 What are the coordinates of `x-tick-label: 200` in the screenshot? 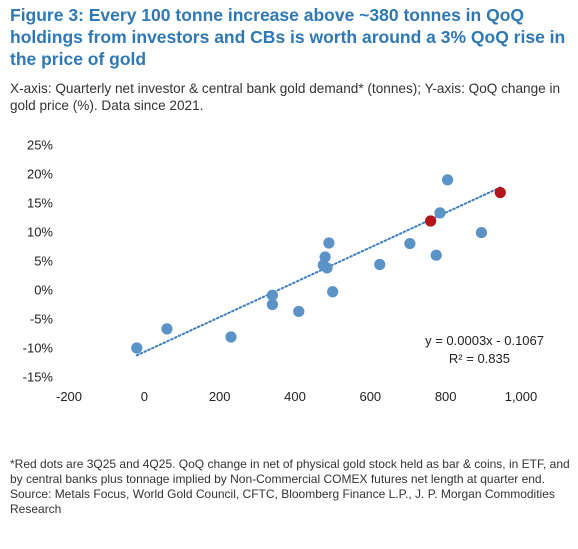 It's located at (220, 396).